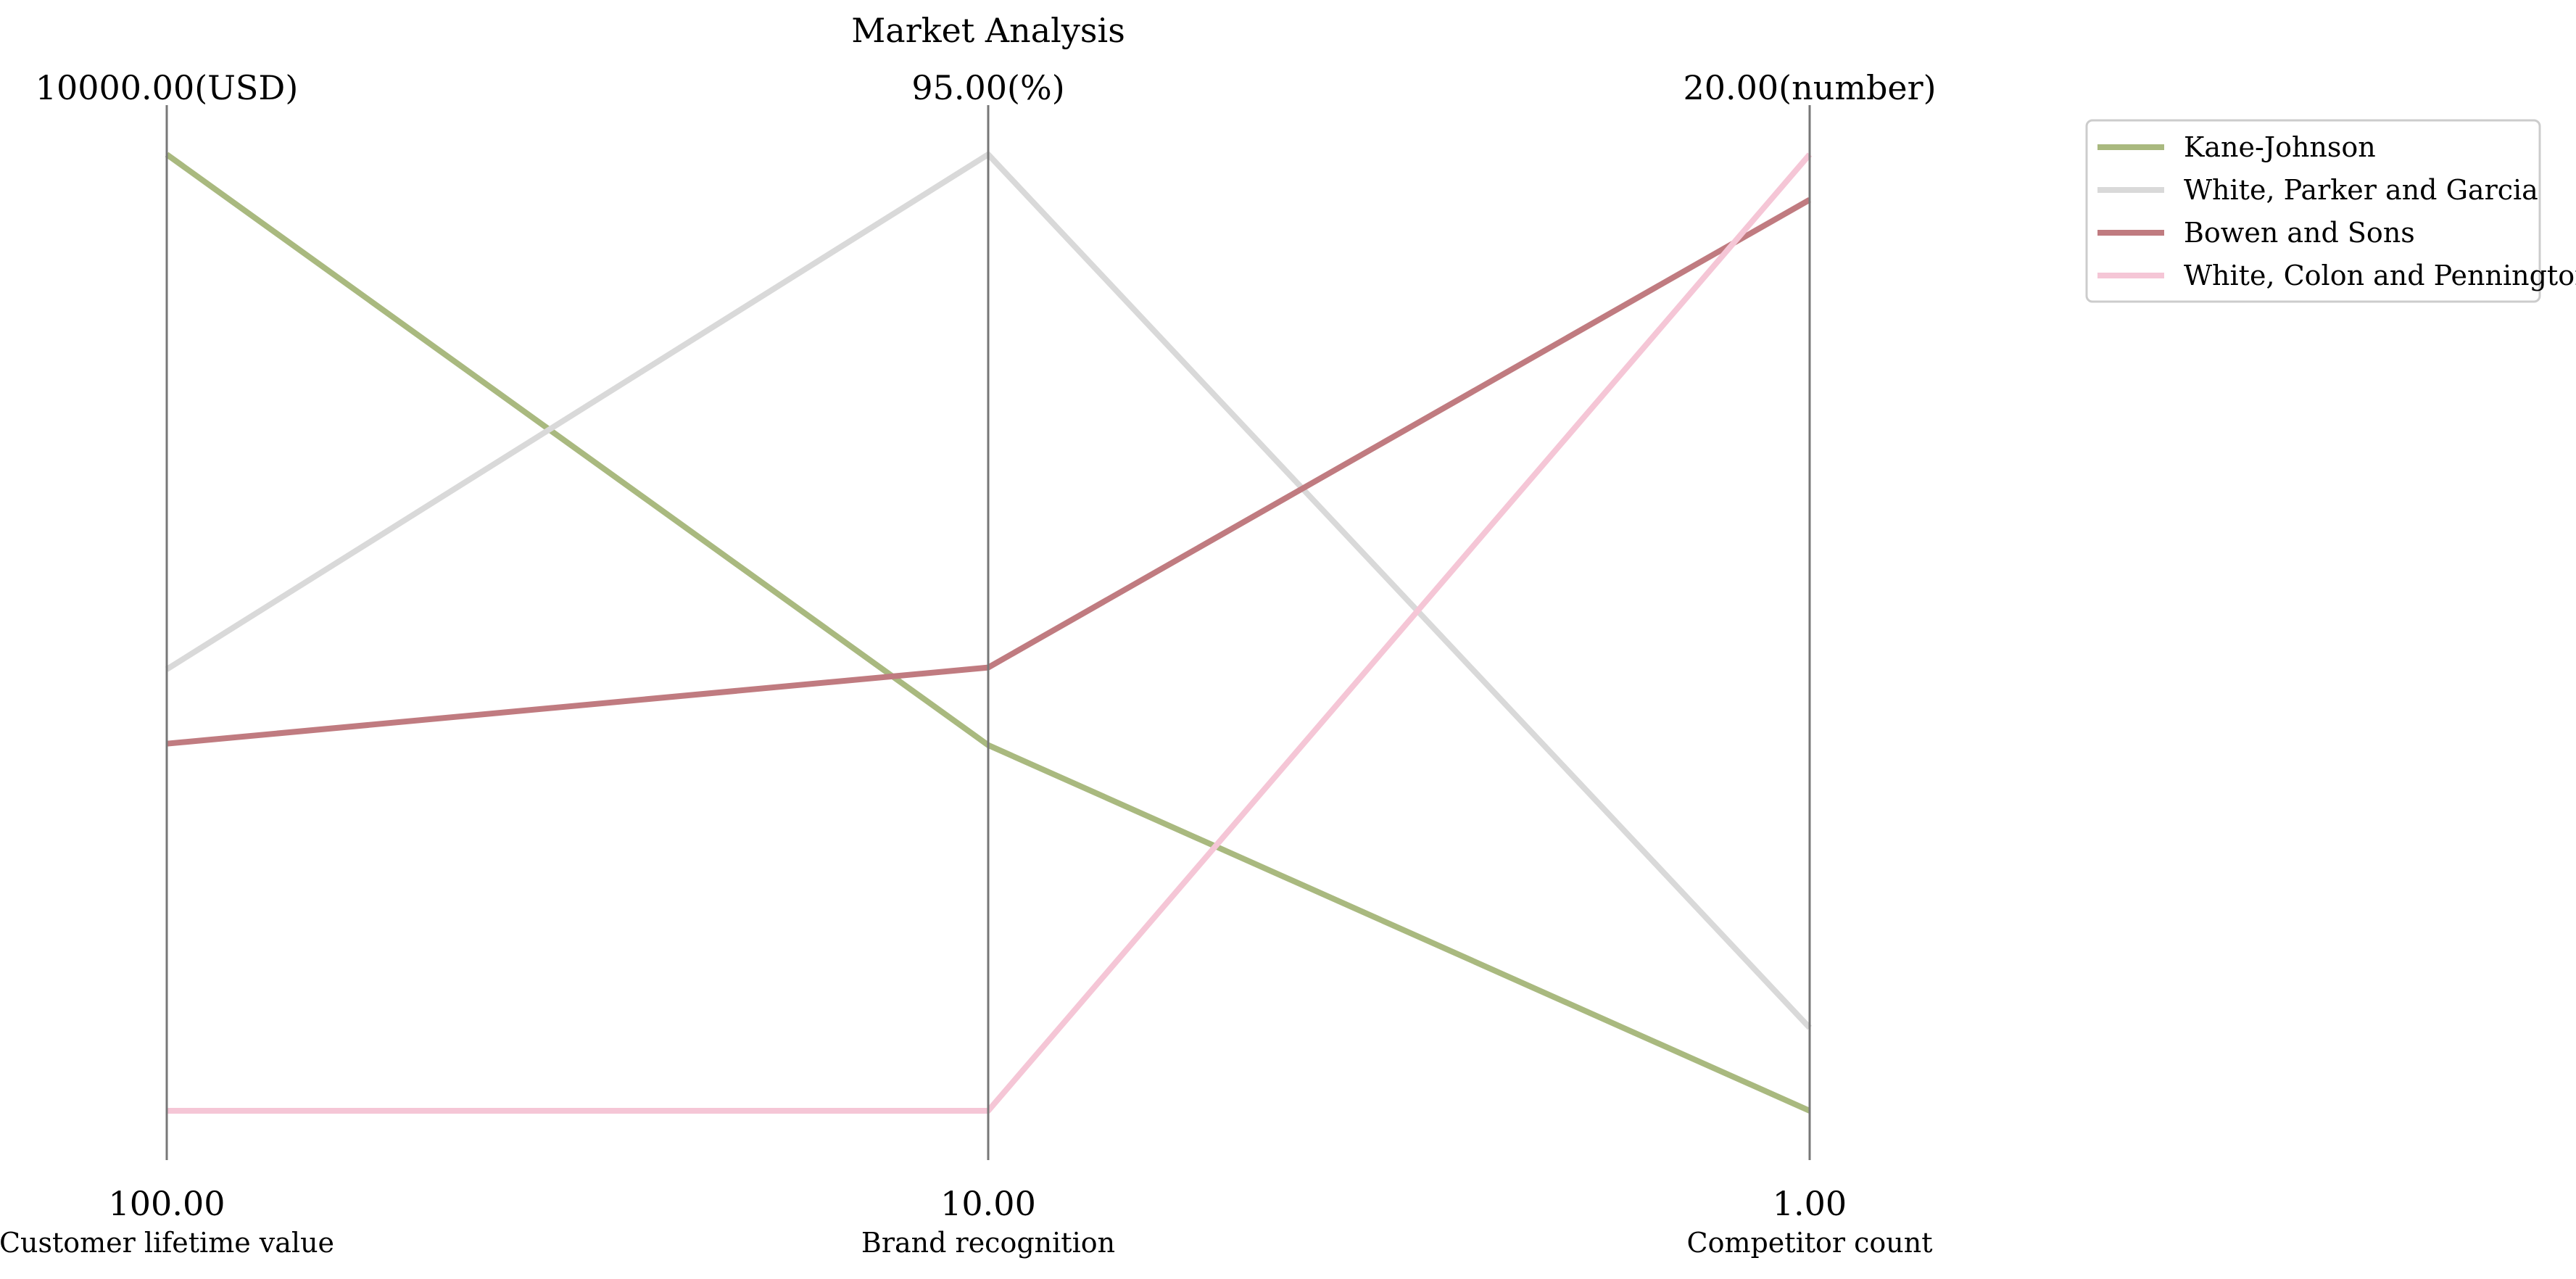 The width and height of the screenshot is (2576, 1279). What do you see at coordinates (1810, 1203) in the screenshot?
I see `axis-min-label-3: 1.00` at bounding box center [1810, 1203].